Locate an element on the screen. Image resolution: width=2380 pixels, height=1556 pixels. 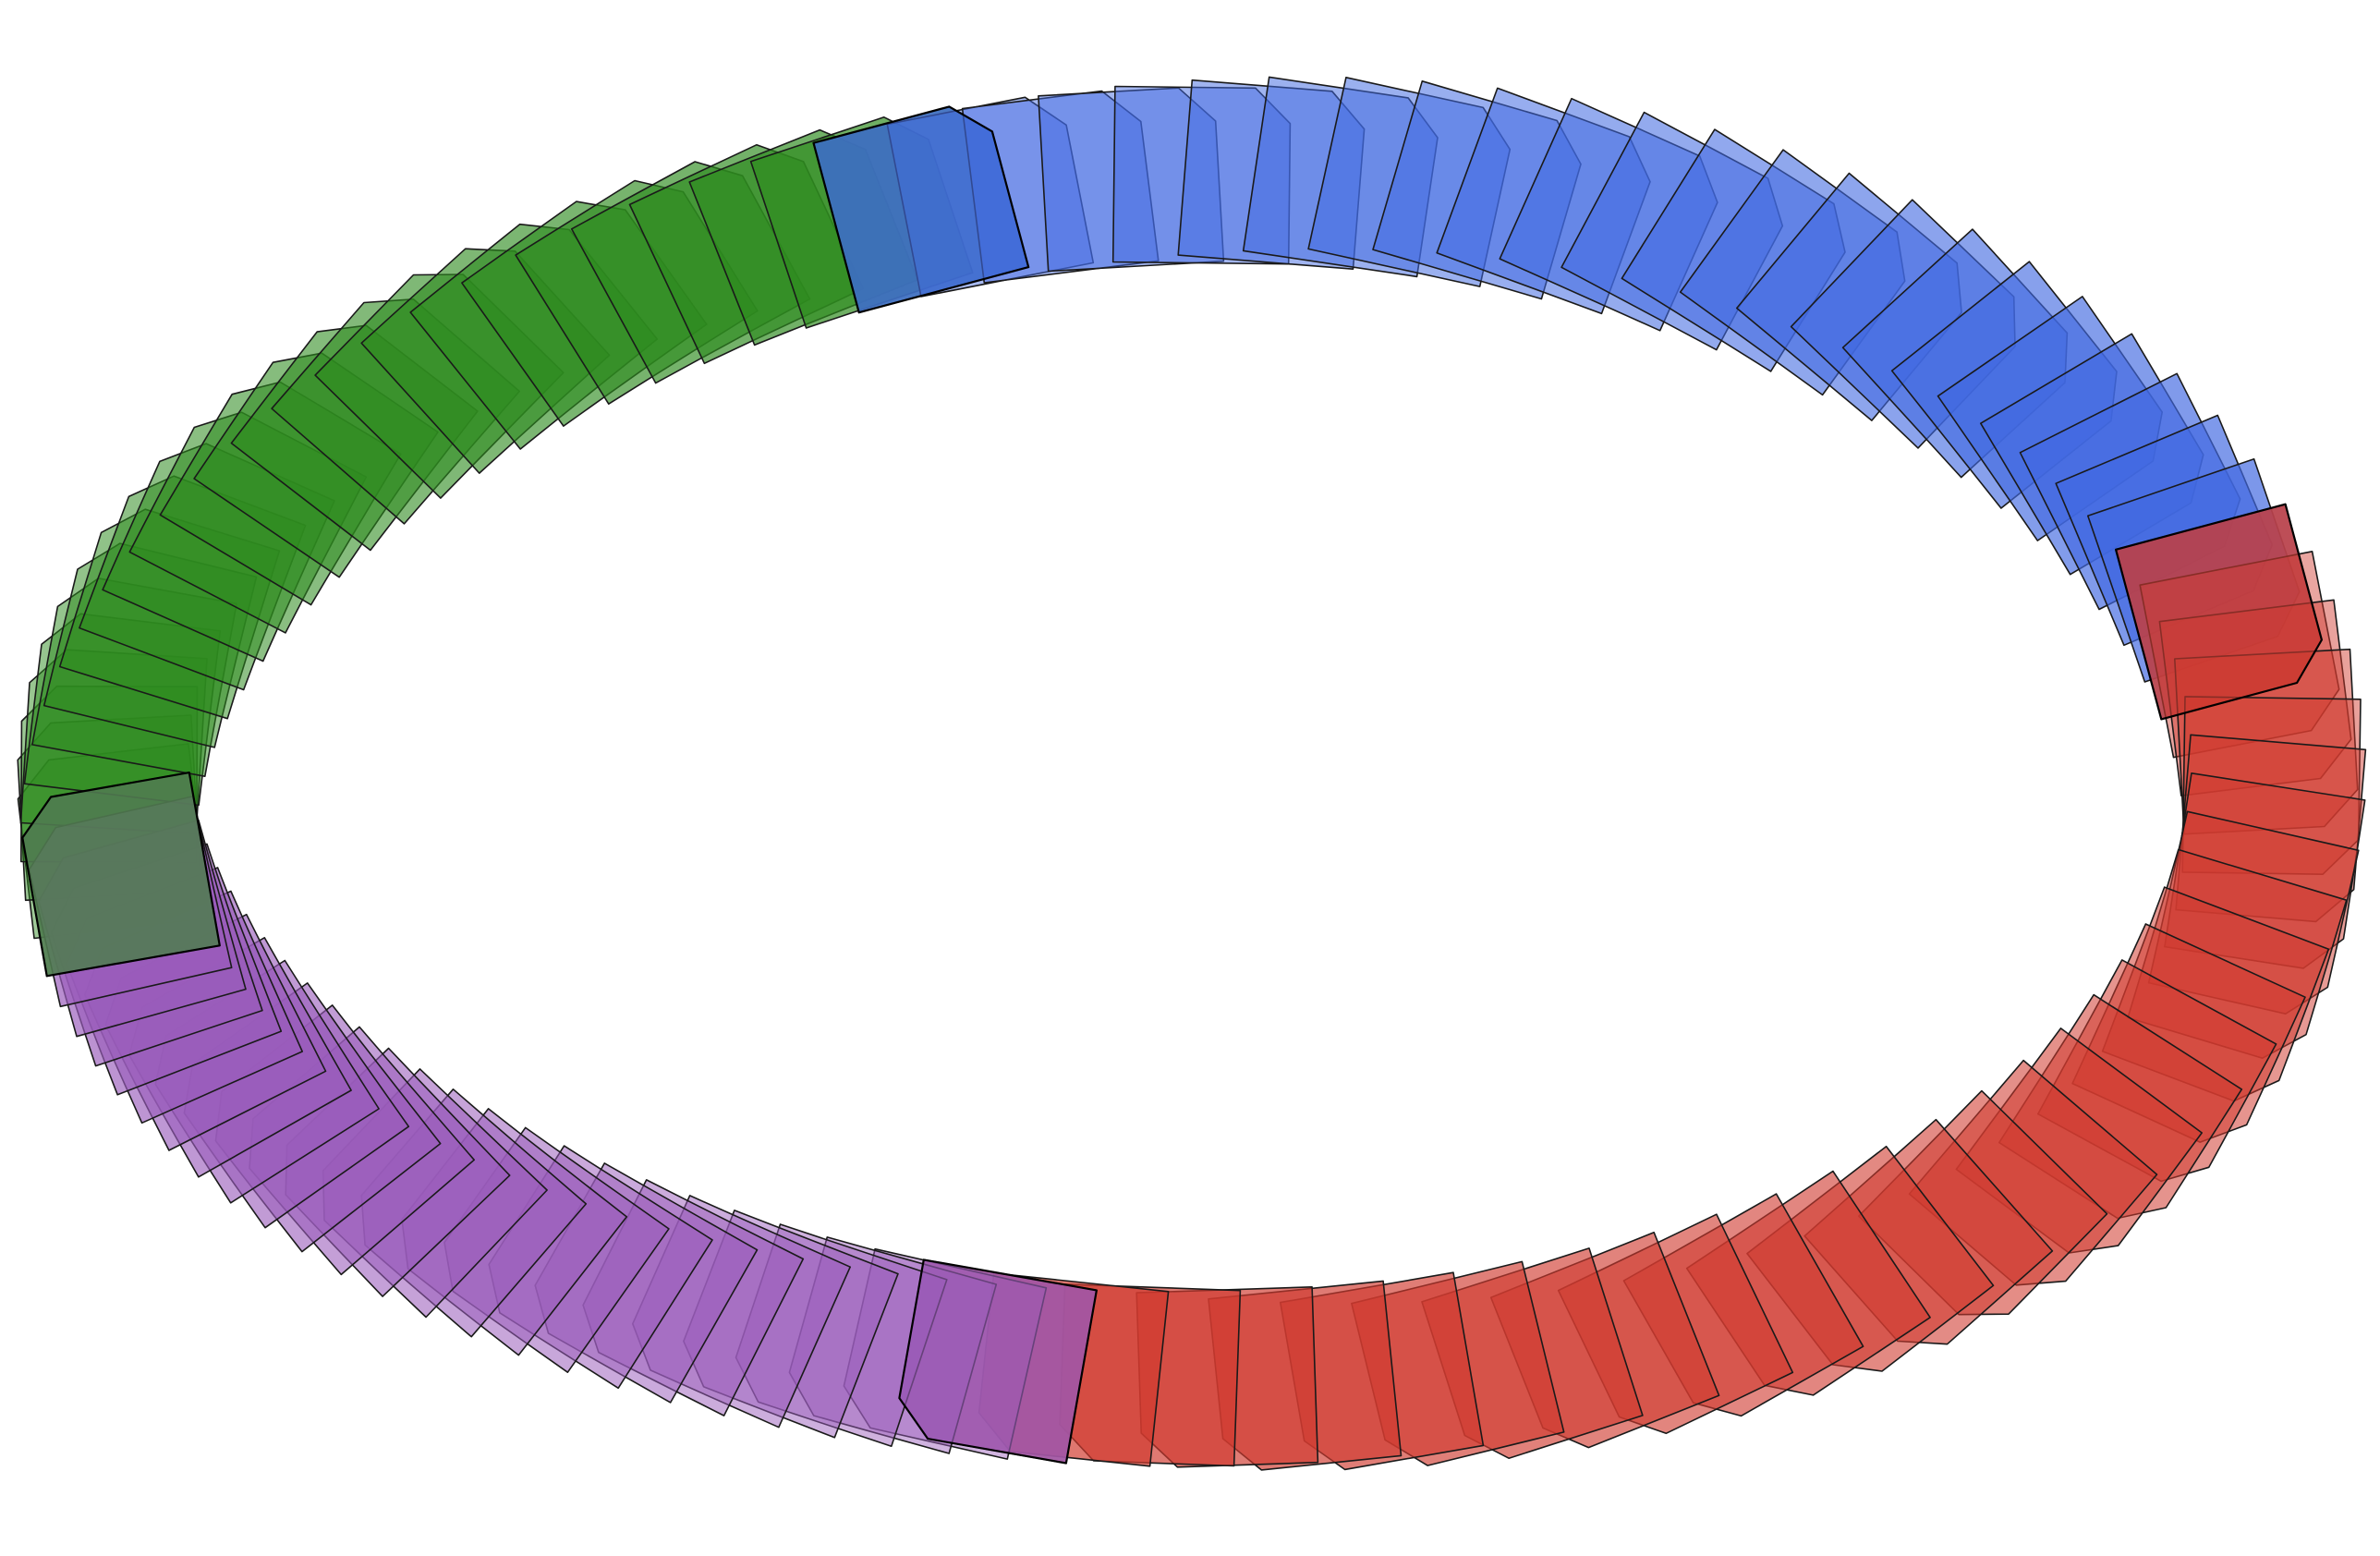
green-segment-start-tile is located at coordinates (121, 874).